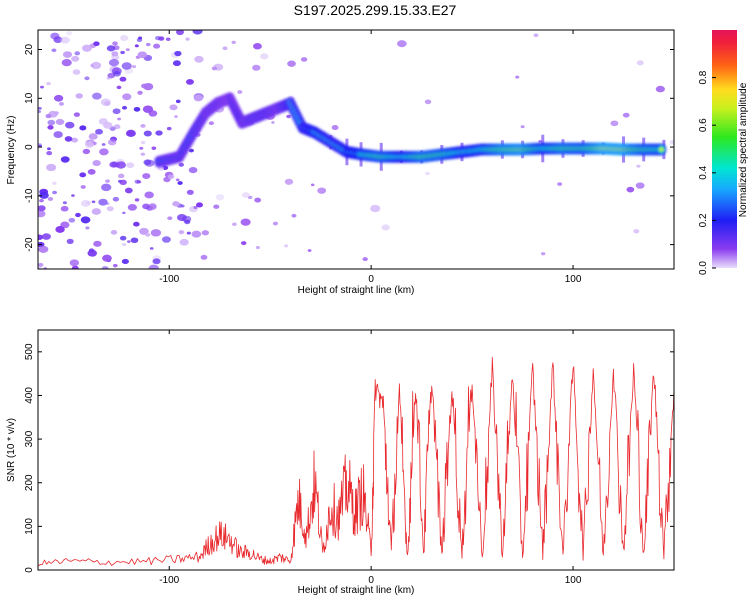 This screenshot has width=750, height=600. What do you see at coordinates (29, 98) in the screenshot?
I see `y-tick-label: 10` at bounding box center [29, 98].